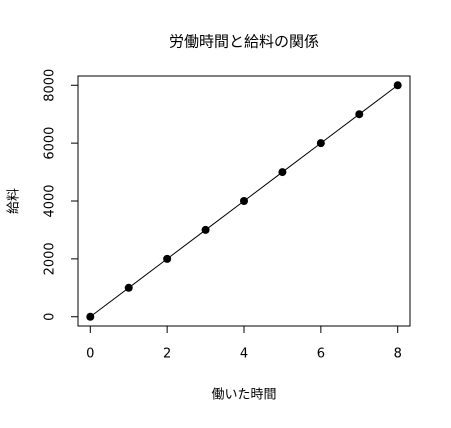 This screenshot has width=451, height=428. Describe the element at coordinates (321, 354) in the screenshot. I see `x-tick-label: 6` at that location.